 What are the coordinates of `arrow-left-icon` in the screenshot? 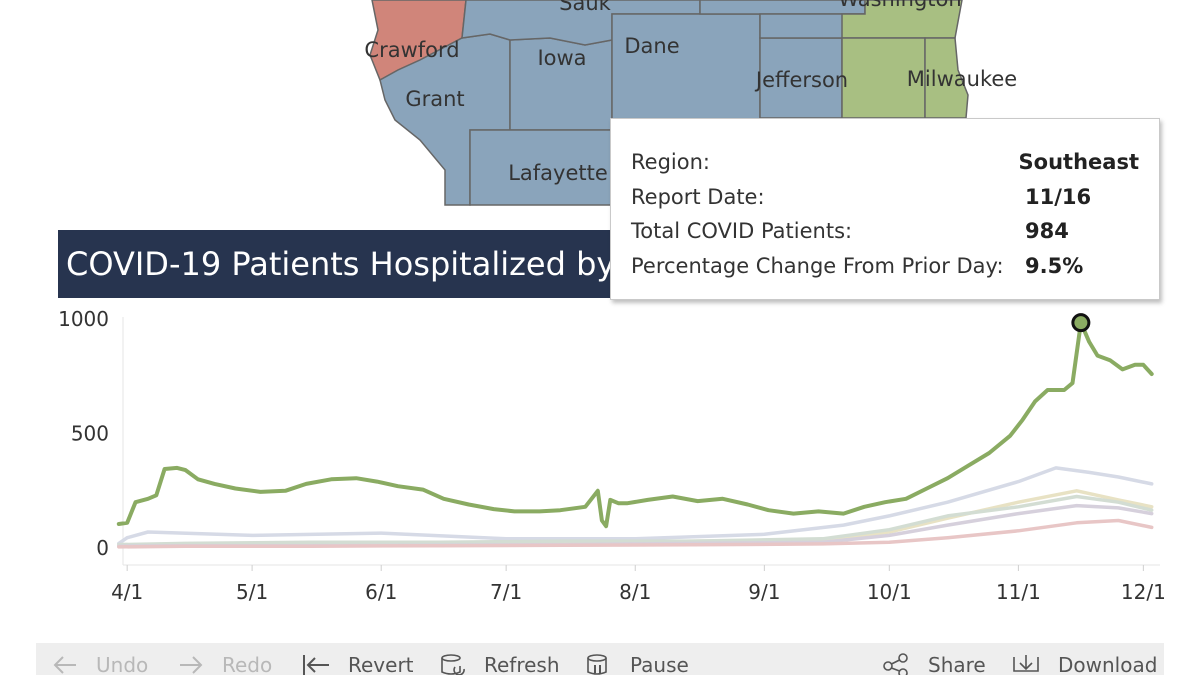 It's located at (64, 665).